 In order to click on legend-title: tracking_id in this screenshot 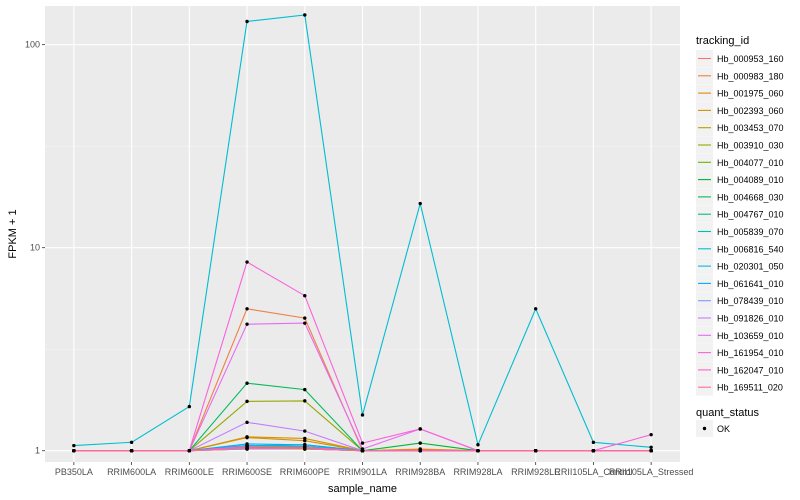, I will do `click(722, 41)`.